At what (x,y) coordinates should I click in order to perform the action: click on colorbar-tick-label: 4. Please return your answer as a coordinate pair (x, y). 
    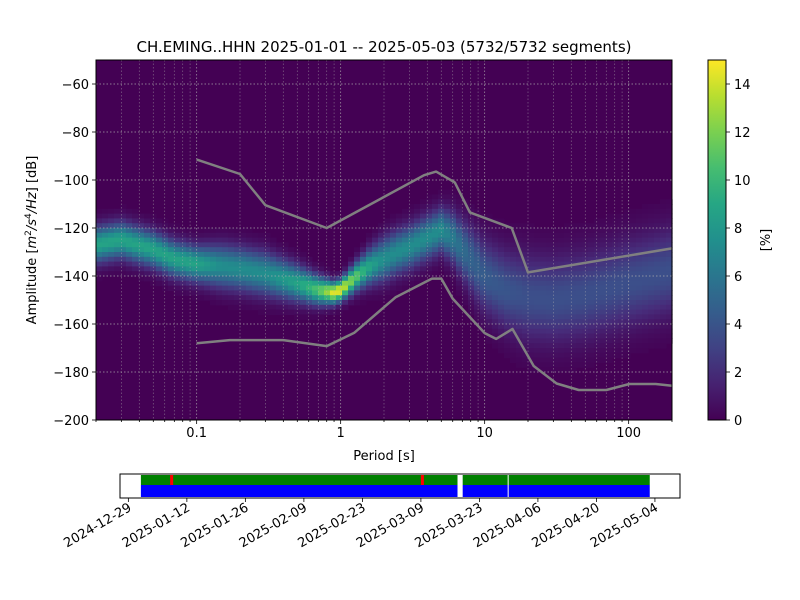
    Looking at the image, I should click on (738, 325).